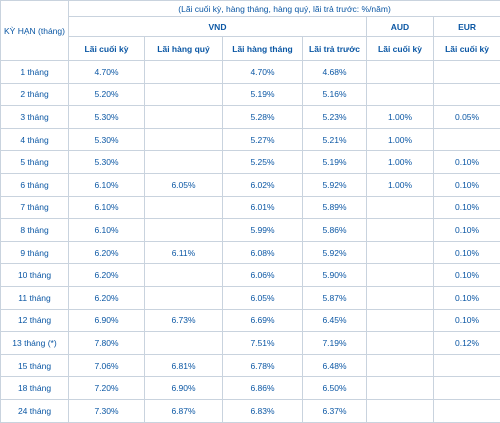  Describe the element at coordinates (35, 410) in the screenshot. I see `term-cell: 24 tháng` at that location.